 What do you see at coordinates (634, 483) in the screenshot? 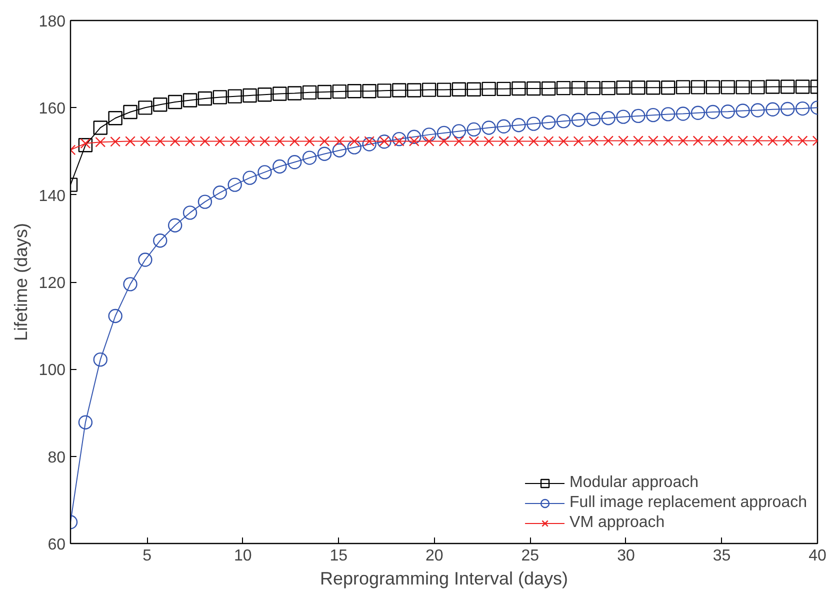
I see `legend-label: Modular approach` at bounding box center [634, 483].